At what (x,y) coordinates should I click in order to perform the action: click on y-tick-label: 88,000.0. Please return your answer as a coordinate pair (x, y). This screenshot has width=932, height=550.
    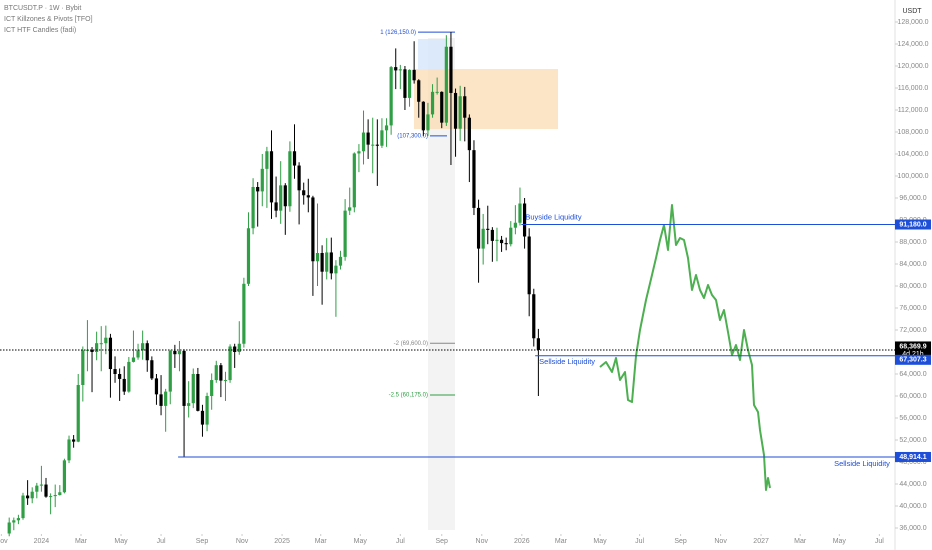
    Looking at the image, I should click on (912, 242).